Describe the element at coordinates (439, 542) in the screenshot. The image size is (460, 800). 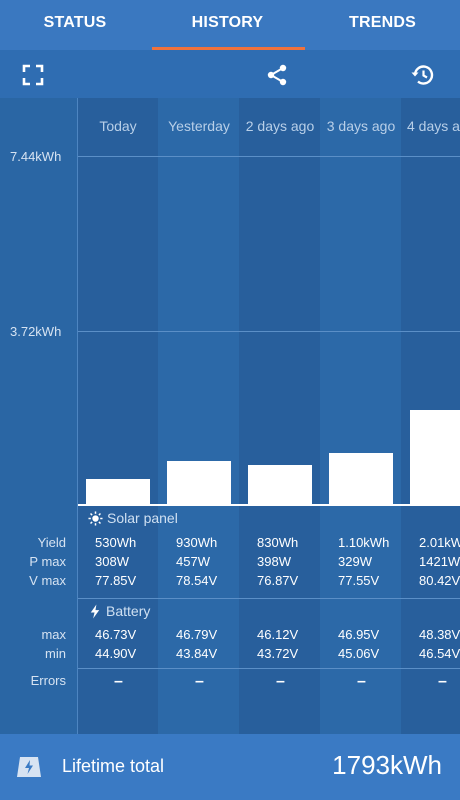
I see `solar-value-cell: 2.01kWh` at that location.